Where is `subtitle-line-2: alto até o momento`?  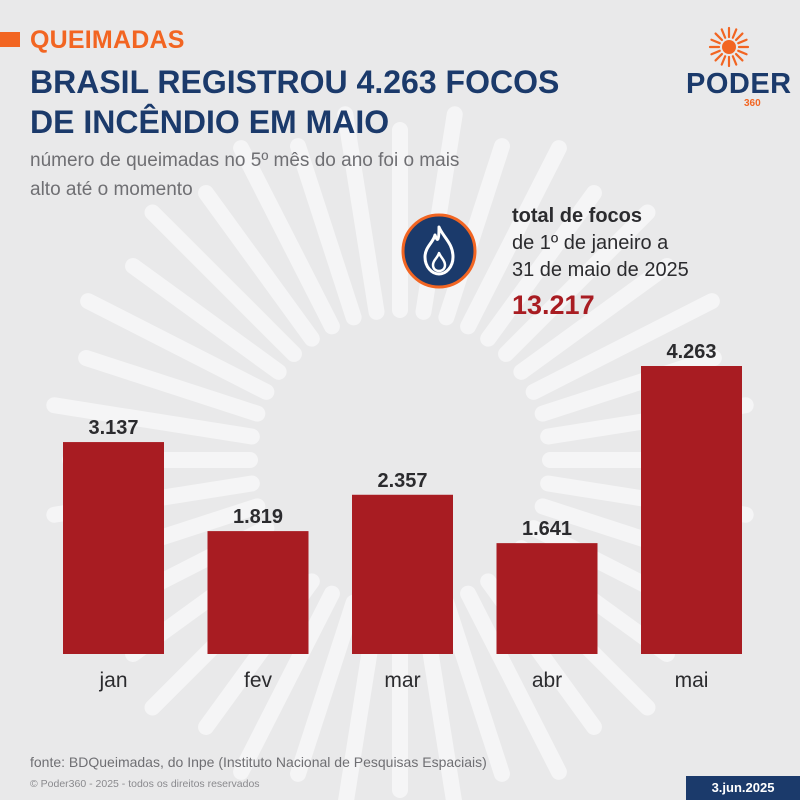
subtitle-line-2: alto até o momento is located at coordinates (111, 189).